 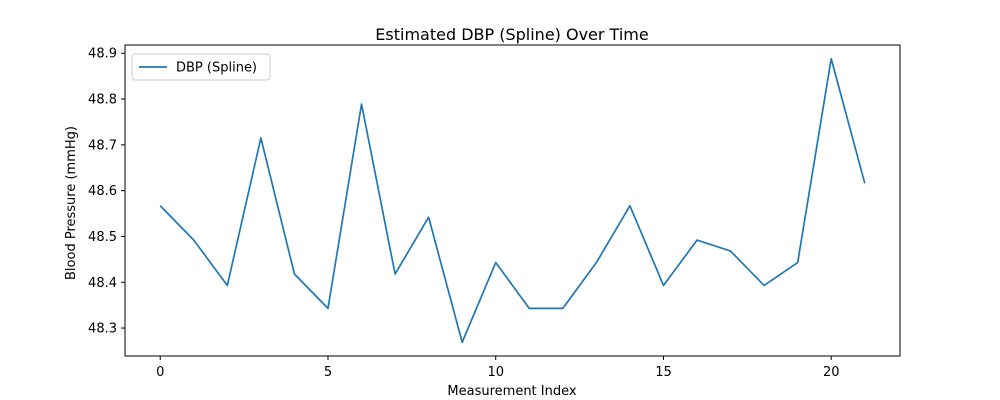 I want to click on x-axis-label: Measurement Index, so click(x=511, y=391).